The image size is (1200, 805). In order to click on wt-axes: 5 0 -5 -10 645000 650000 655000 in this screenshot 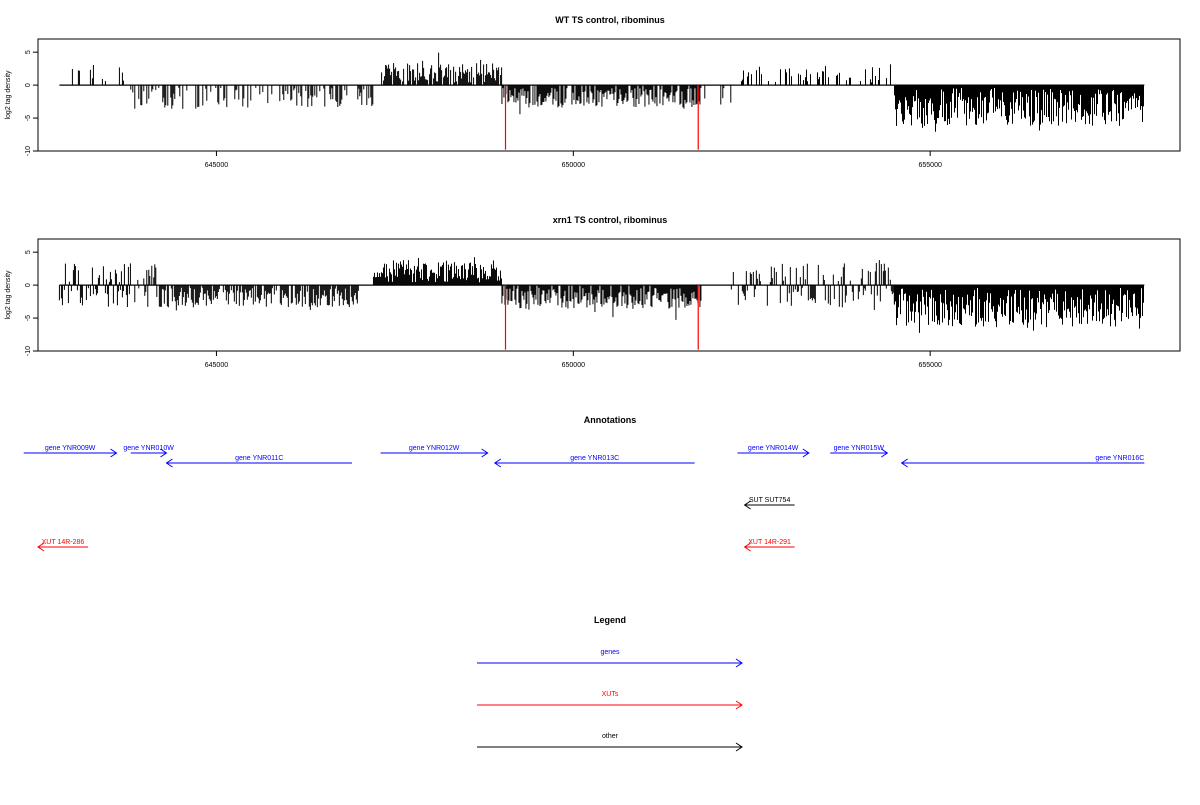, I will do `click(483, 109)`.